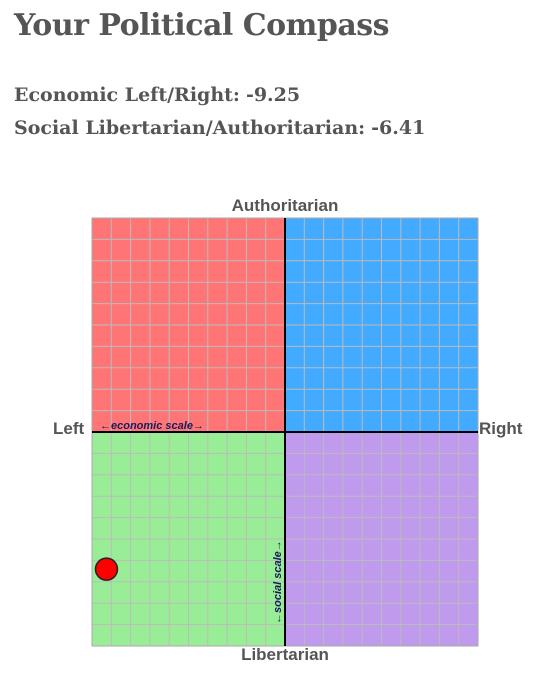 The height and width of the screenshot is (697, 542). I want to click on social-scale-label: ←social scale→, so click(278, 582).